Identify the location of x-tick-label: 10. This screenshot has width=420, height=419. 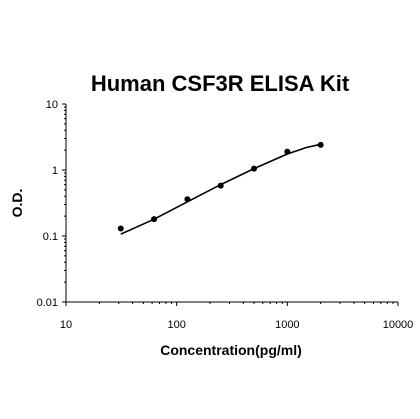
(66, 325).